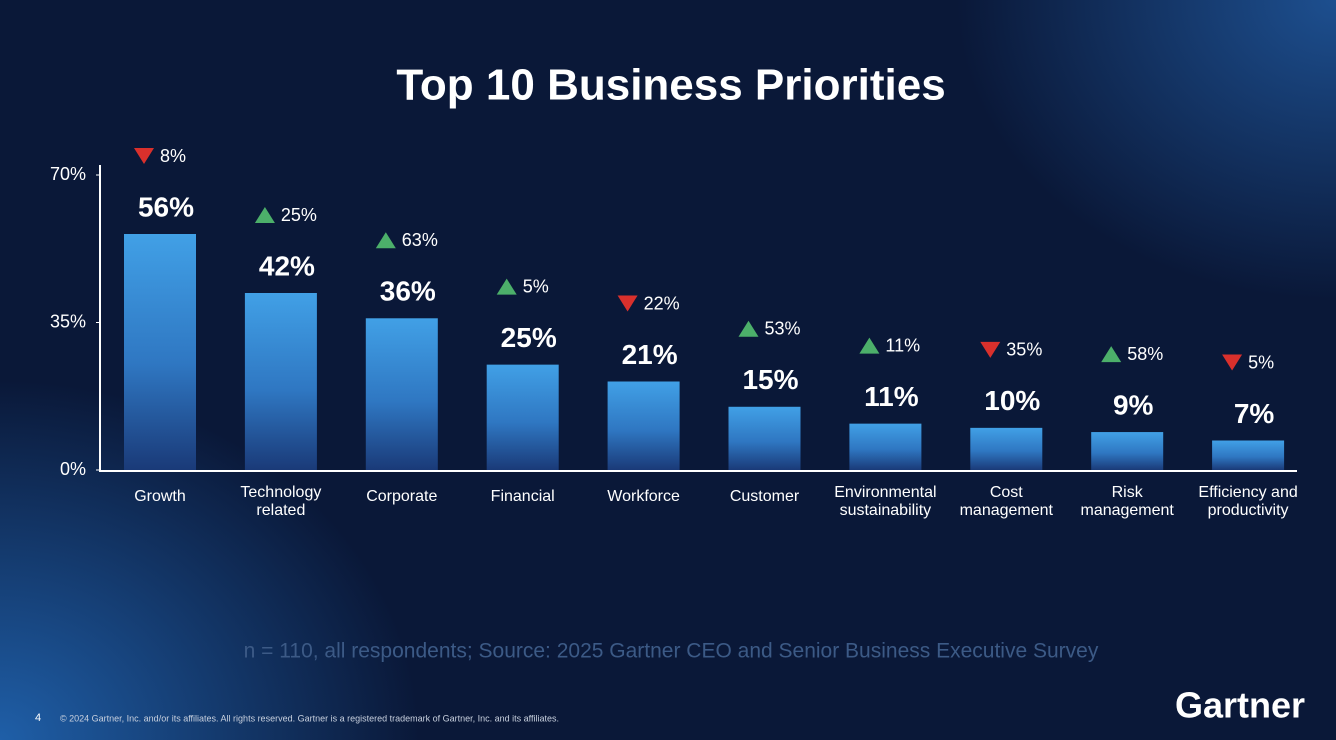 Image resolution: width=1336 pixels, height=740 pixels. What do you see at coordinates (1012, 400) in the screenshot?
I see `value-label: 10%` at bounding box center [1012, 400].